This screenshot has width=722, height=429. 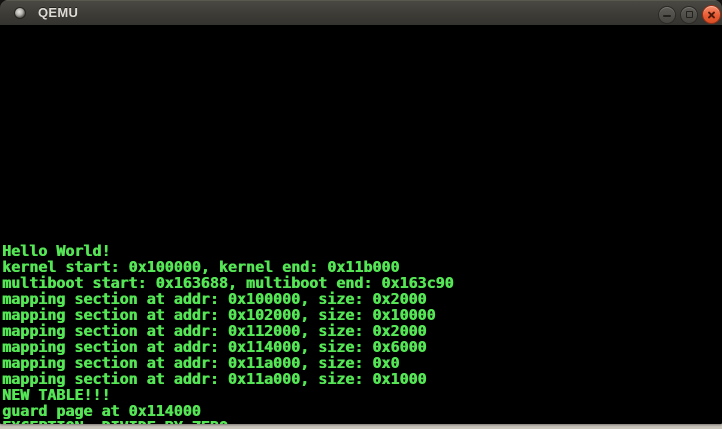 I want to click on maximize-button, so click(x=689, y=14).